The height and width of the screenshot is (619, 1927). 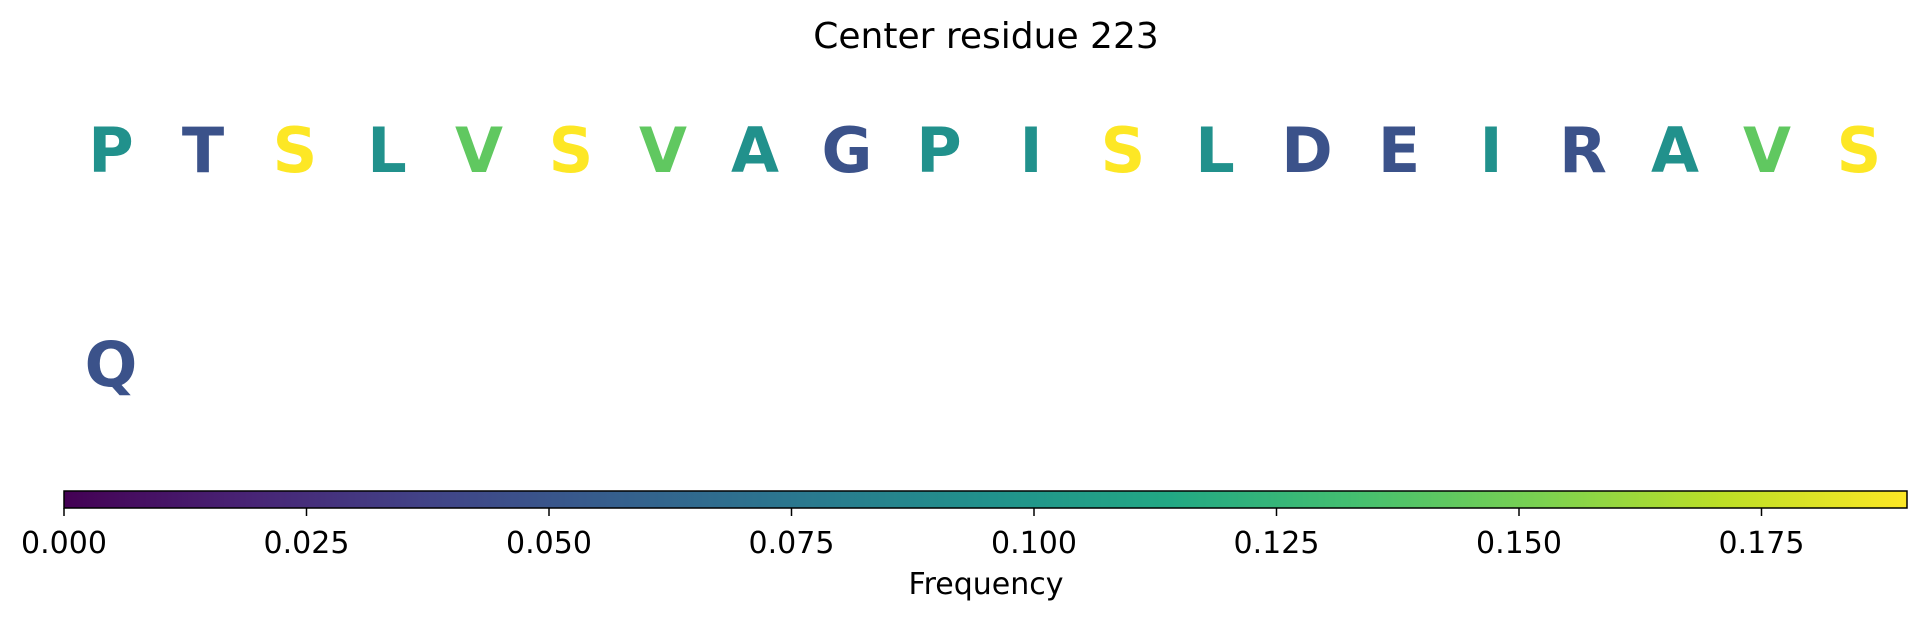 I want to click on residue-letter: D, so click(x=1306, y=150).